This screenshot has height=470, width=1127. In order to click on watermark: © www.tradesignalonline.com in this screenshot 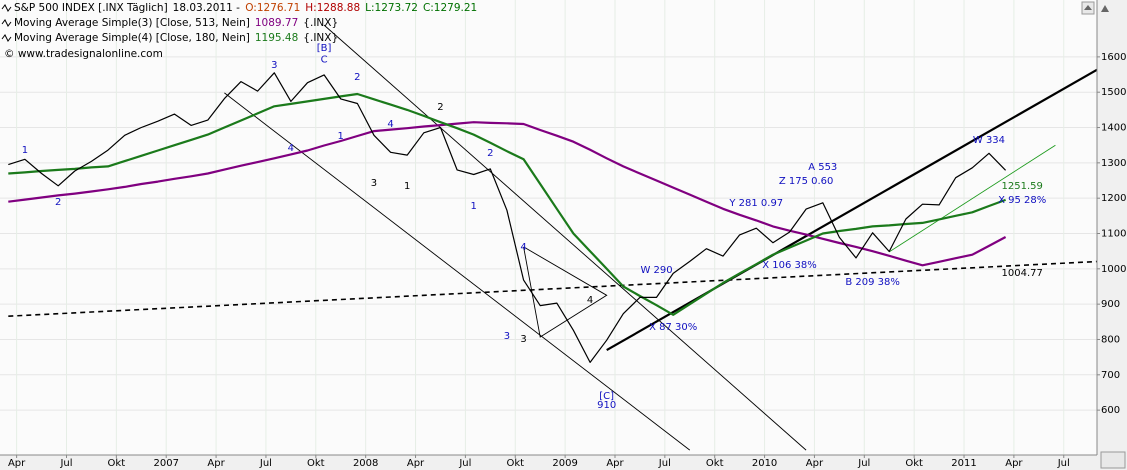, I will do `click(83, 54)`.